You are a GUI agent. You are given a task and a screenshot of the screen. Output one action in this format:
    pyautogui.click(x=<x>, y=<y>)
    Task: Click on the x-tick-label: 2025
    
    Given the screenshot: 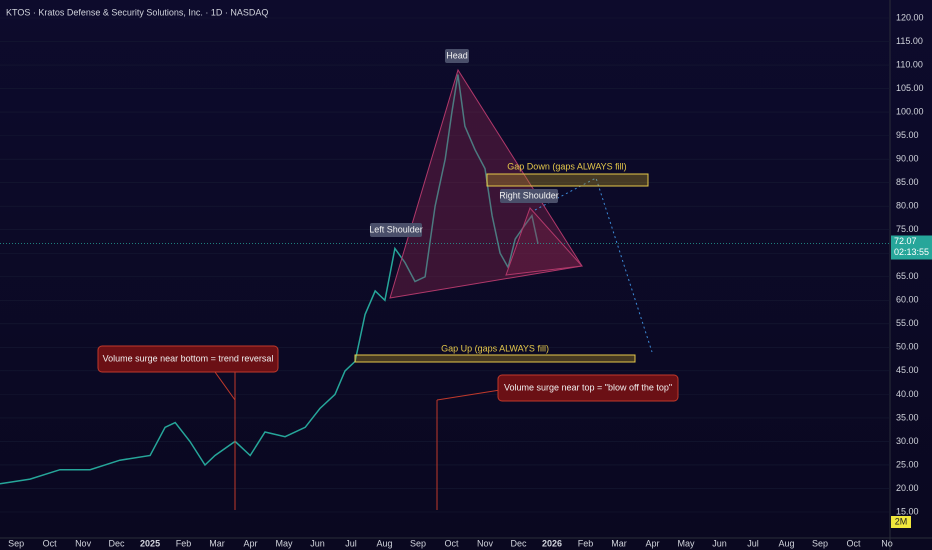 What is the action you would take?
    pyautogui.click(x=150, y=543)
    